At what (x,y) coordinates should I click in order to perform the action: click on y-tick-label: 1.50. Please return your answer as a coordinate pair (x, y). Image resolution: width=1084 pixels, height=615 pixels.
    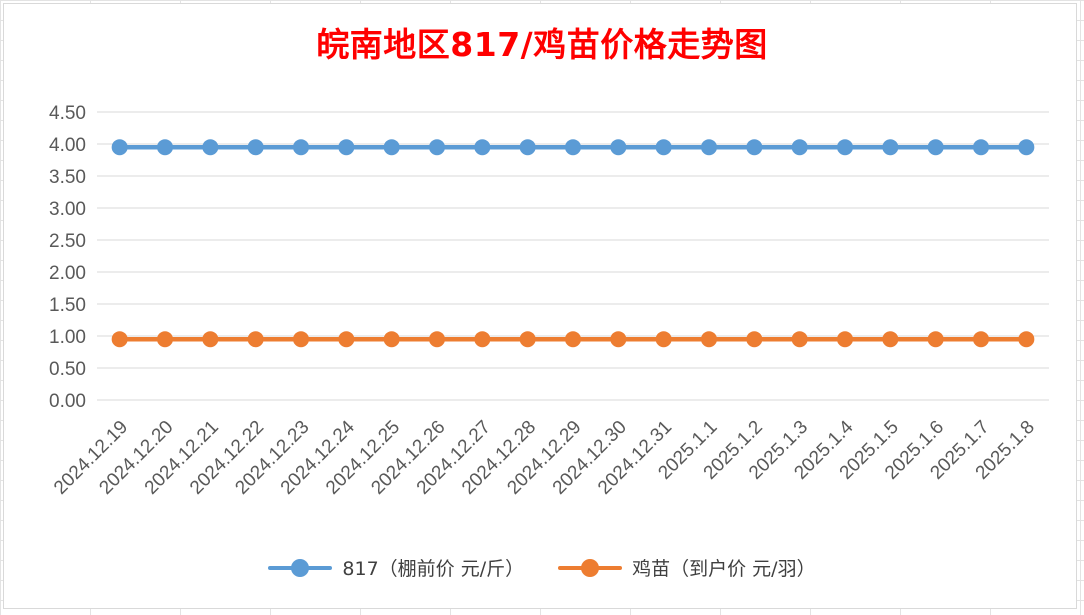
    Looking at the image, I should click on (67, 305).